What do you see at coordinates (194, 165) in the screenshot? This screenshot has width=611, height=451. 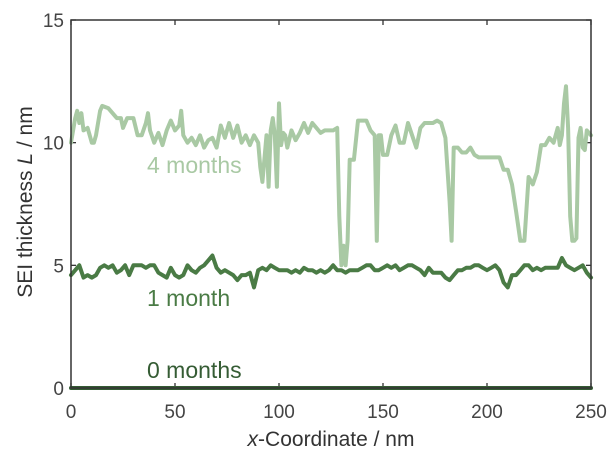 I see `series-label-0: 4 months` at bounding box center [194, 165].